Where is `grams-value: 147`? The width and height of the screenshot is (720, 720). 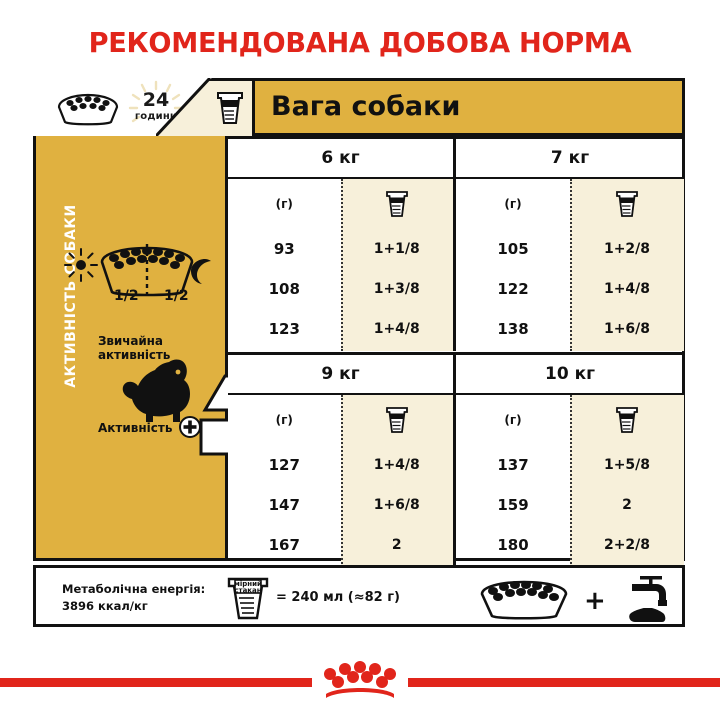 grams-value: 147 is located at coordinates (284, 505).